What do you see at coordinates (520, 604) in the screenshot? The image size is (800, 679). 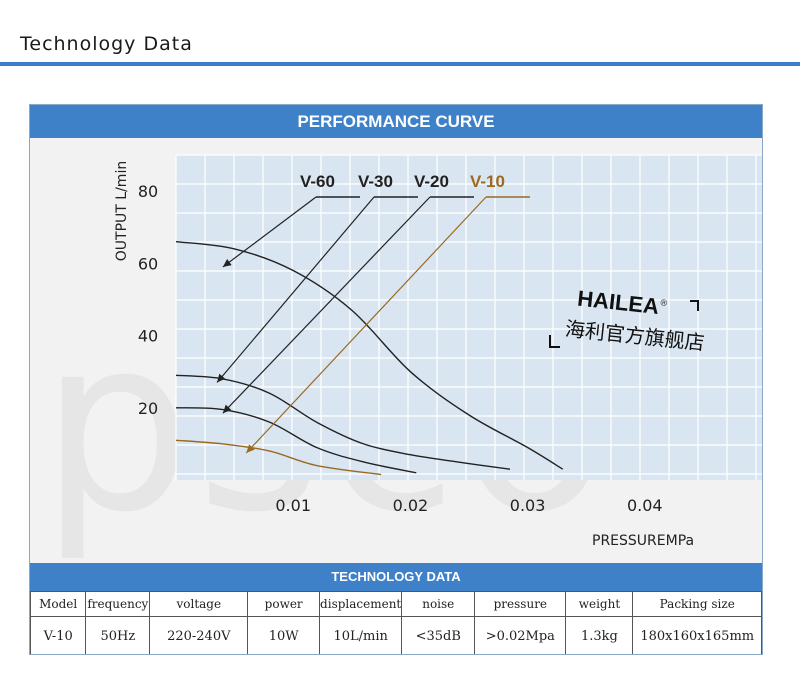 I see `spec-header-cell: pressure` at bounding box center [520, 604].